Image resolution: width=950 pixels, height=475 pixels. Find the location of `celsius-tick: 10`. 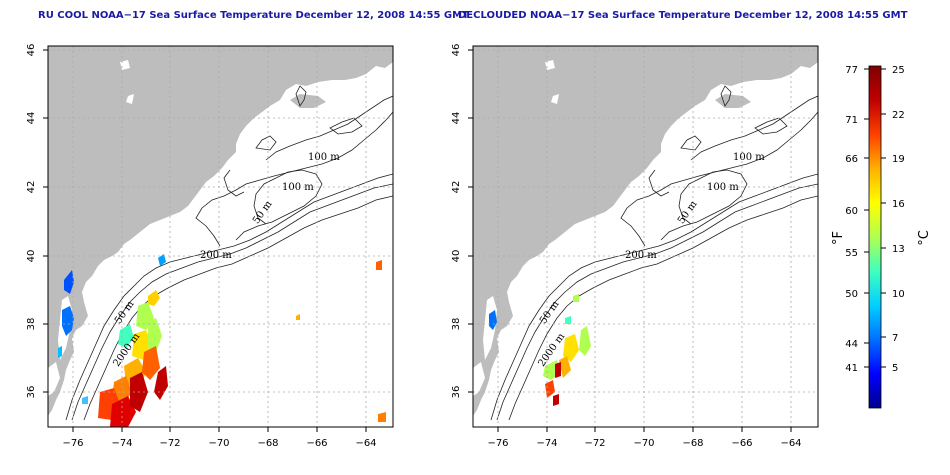

celsius-tick: 10 is located at coordinates (898, 294).